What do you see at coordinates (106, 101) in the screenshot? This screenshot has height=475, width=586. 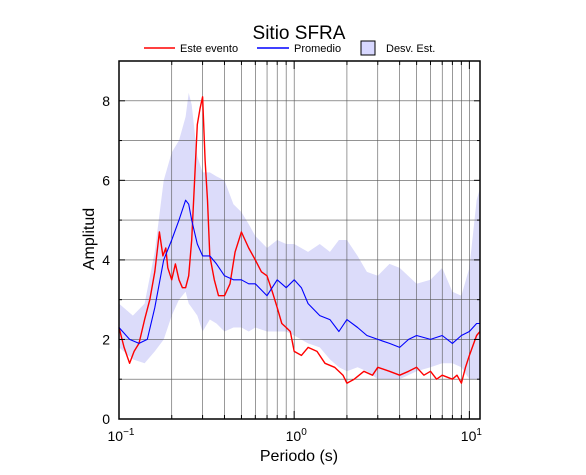 I see `y-tick-label: 8` at bounding box center [106, 101].